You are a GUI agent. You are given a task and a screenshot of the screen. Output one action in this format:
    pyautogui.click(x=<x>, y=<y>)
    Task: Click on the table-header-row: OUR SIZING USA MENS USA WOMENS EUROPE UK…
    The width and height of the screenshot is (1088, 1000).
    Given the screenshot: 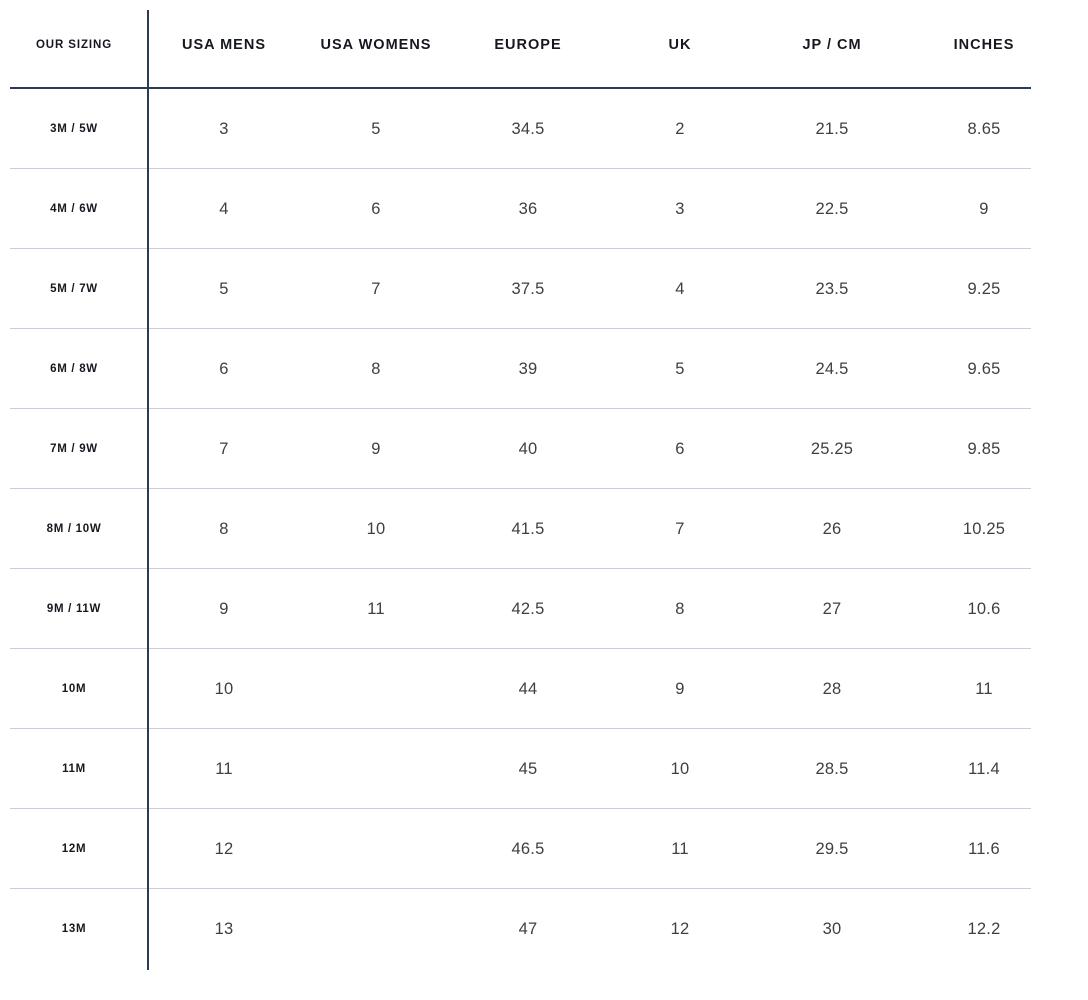 What is the action you would take?
    pyautogui.click(x=530, y=44)
    